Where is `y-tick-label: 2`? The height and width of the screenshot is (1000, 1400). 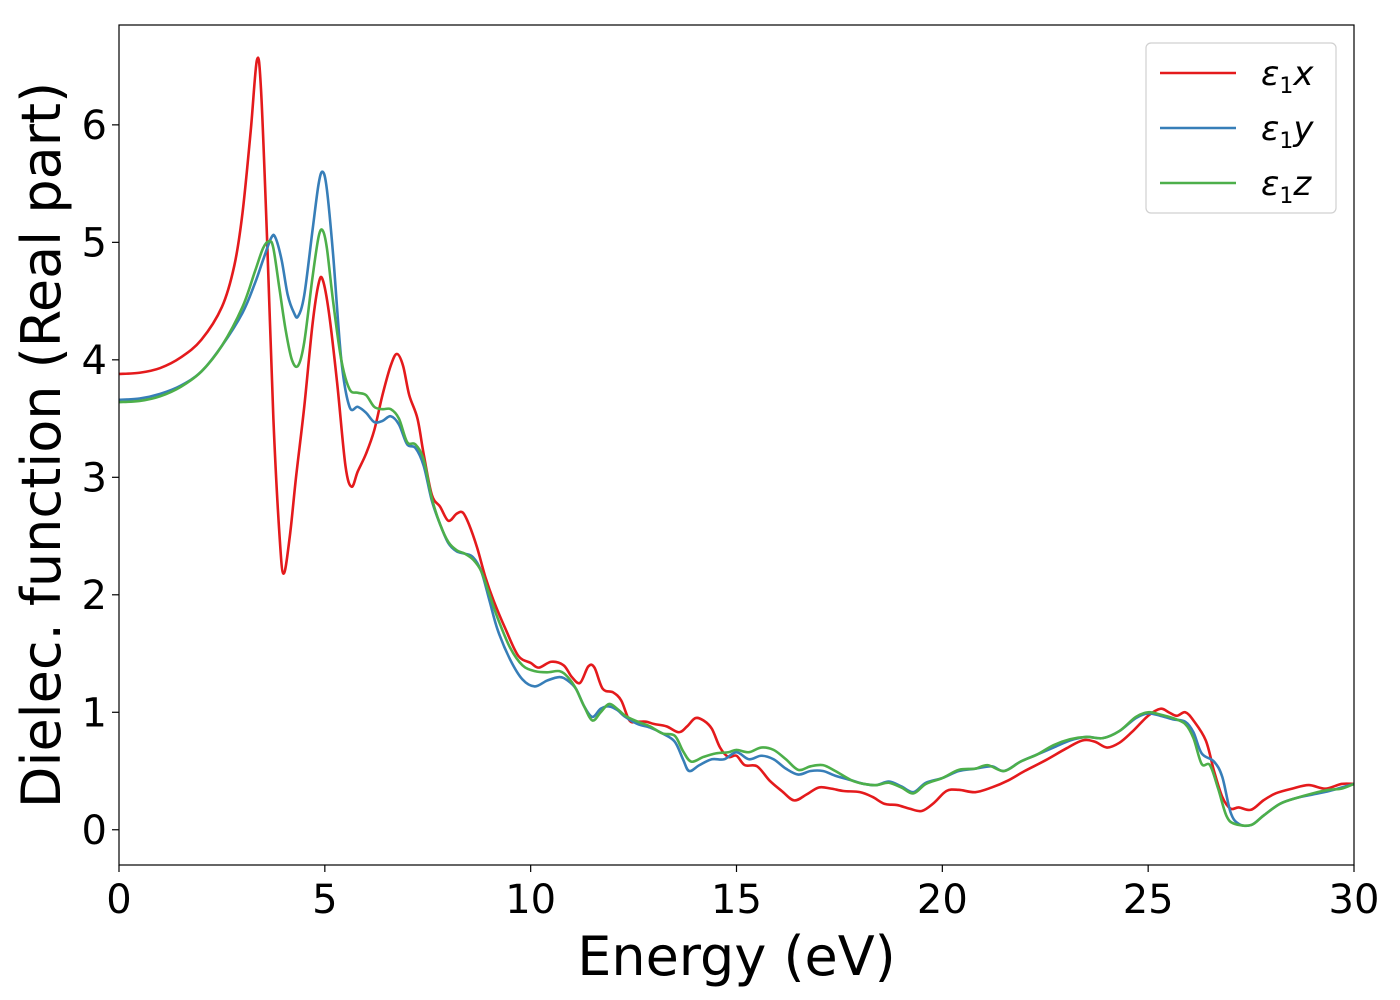
y-tick-label: 2 is located at coordinates (94, 596).